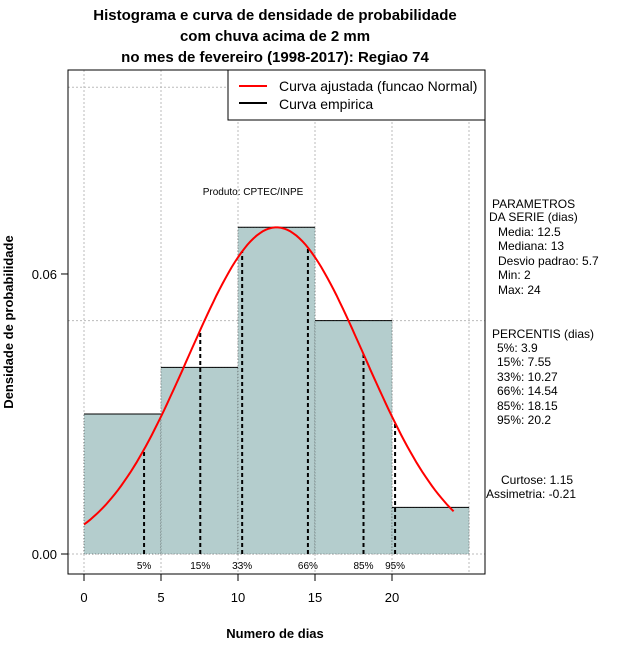  I want to click on params-title-1: PARAMETROS, so click(533, 204).